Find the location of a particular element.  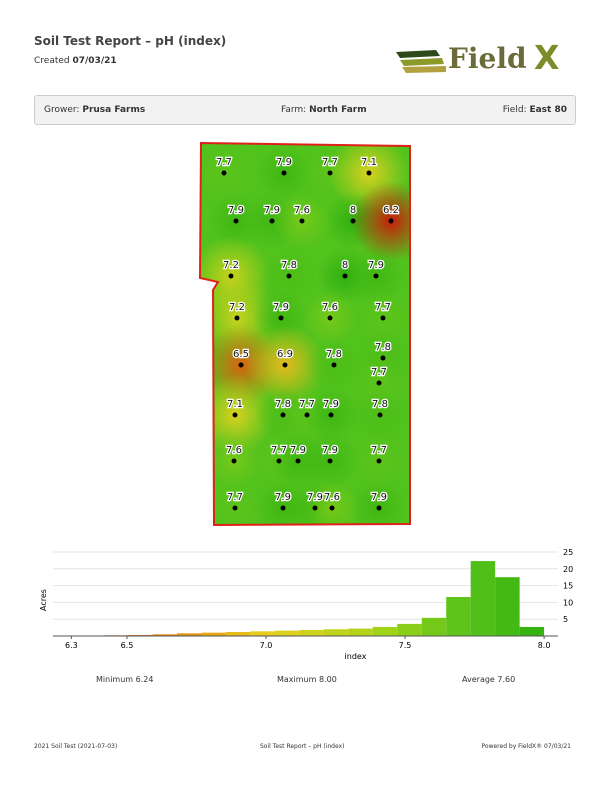

logo-word: Field is located at coordinates (487, 58).